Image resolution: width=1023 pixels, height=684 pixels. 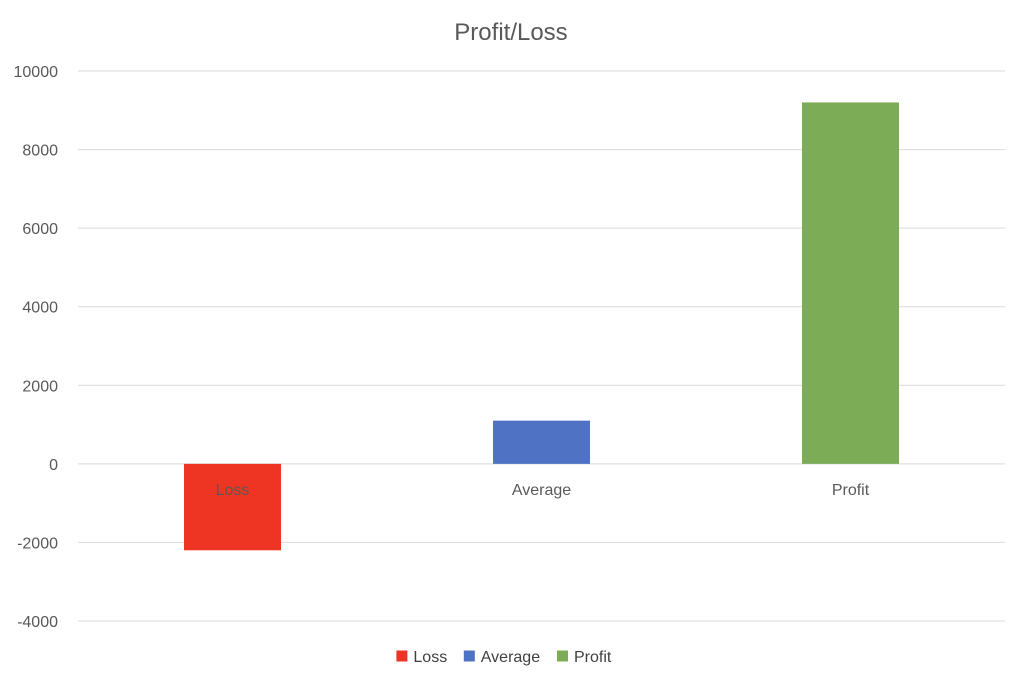 I want to click on legend: Loss Average Profit, so click(x=504, y=657).